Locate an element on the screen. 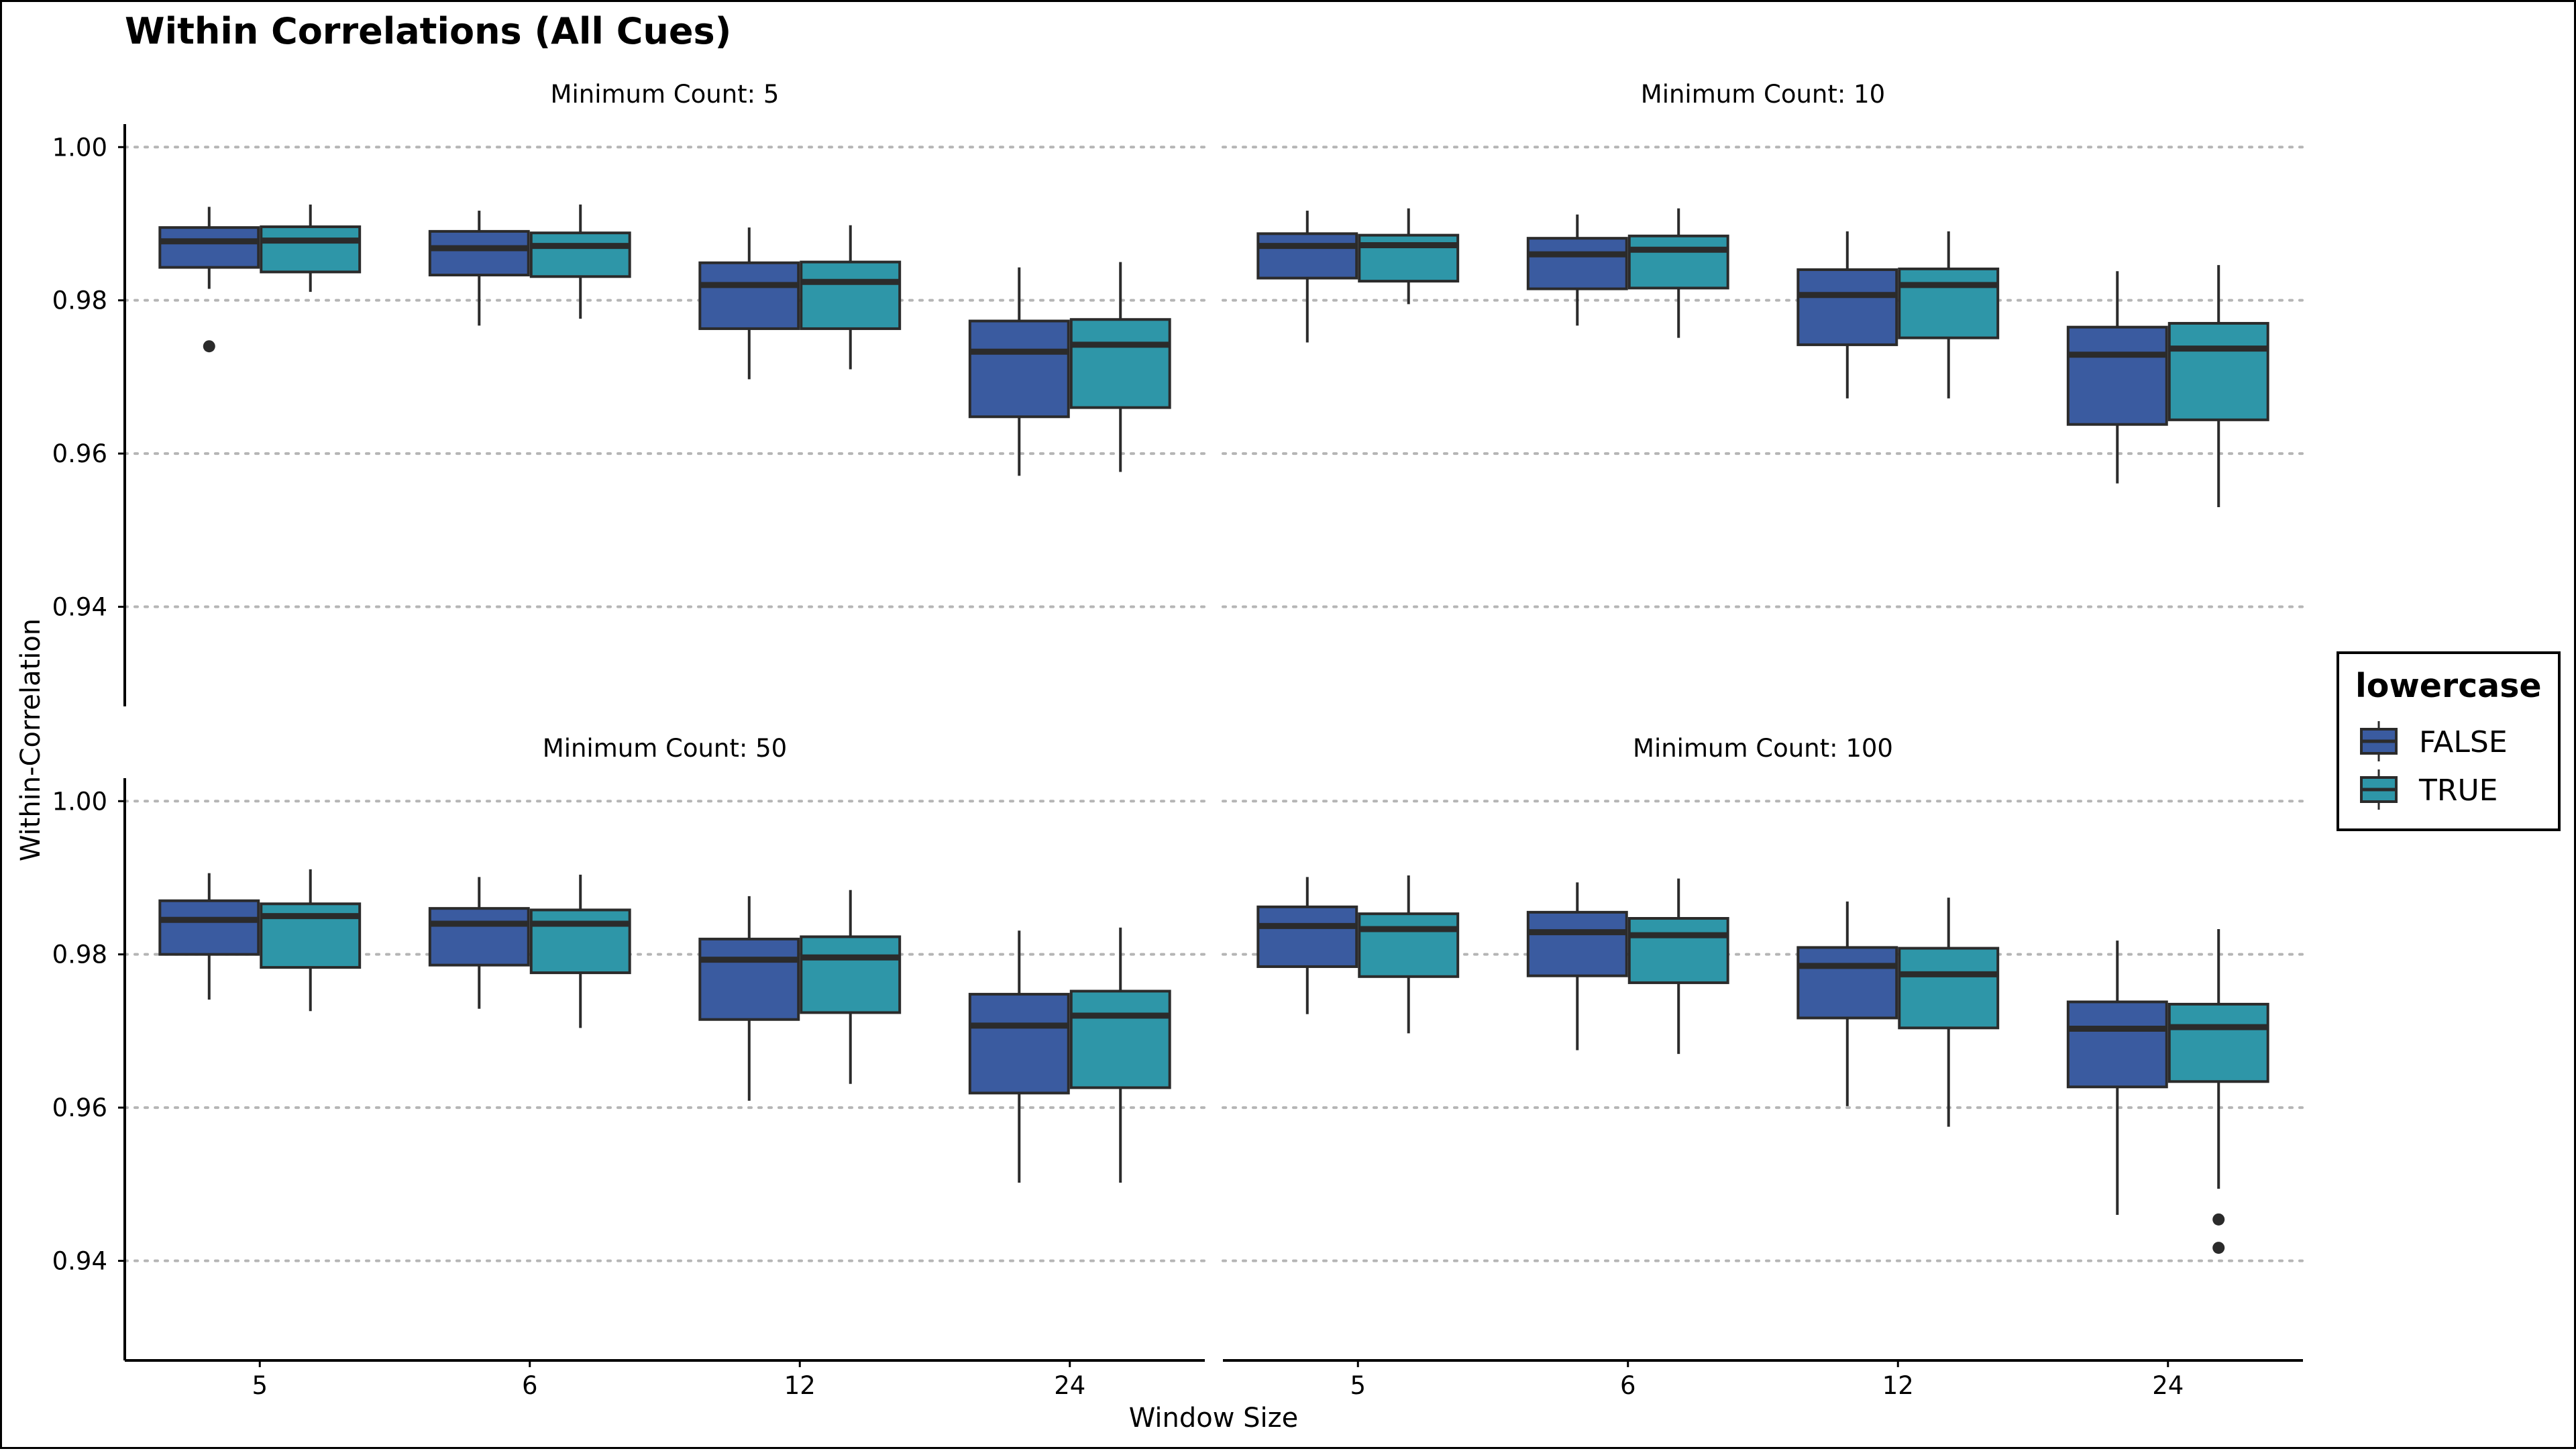 Image resolution: width=2576 pixels, height=1451 pixels. y-axis-title: Within-Correlation is located at coordinates (30, 740).